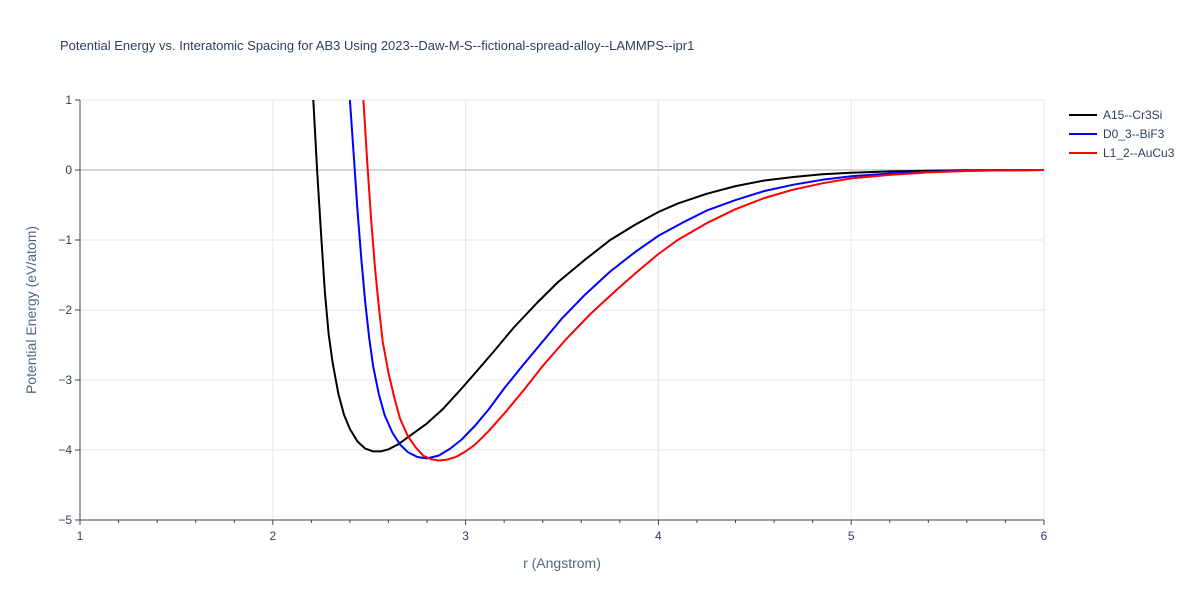 The height and width of the screenshot is (600, 1200). Describe the element at coordinates (465, 536) in the screenshot. I see `x-tick-label: 3` at that location.